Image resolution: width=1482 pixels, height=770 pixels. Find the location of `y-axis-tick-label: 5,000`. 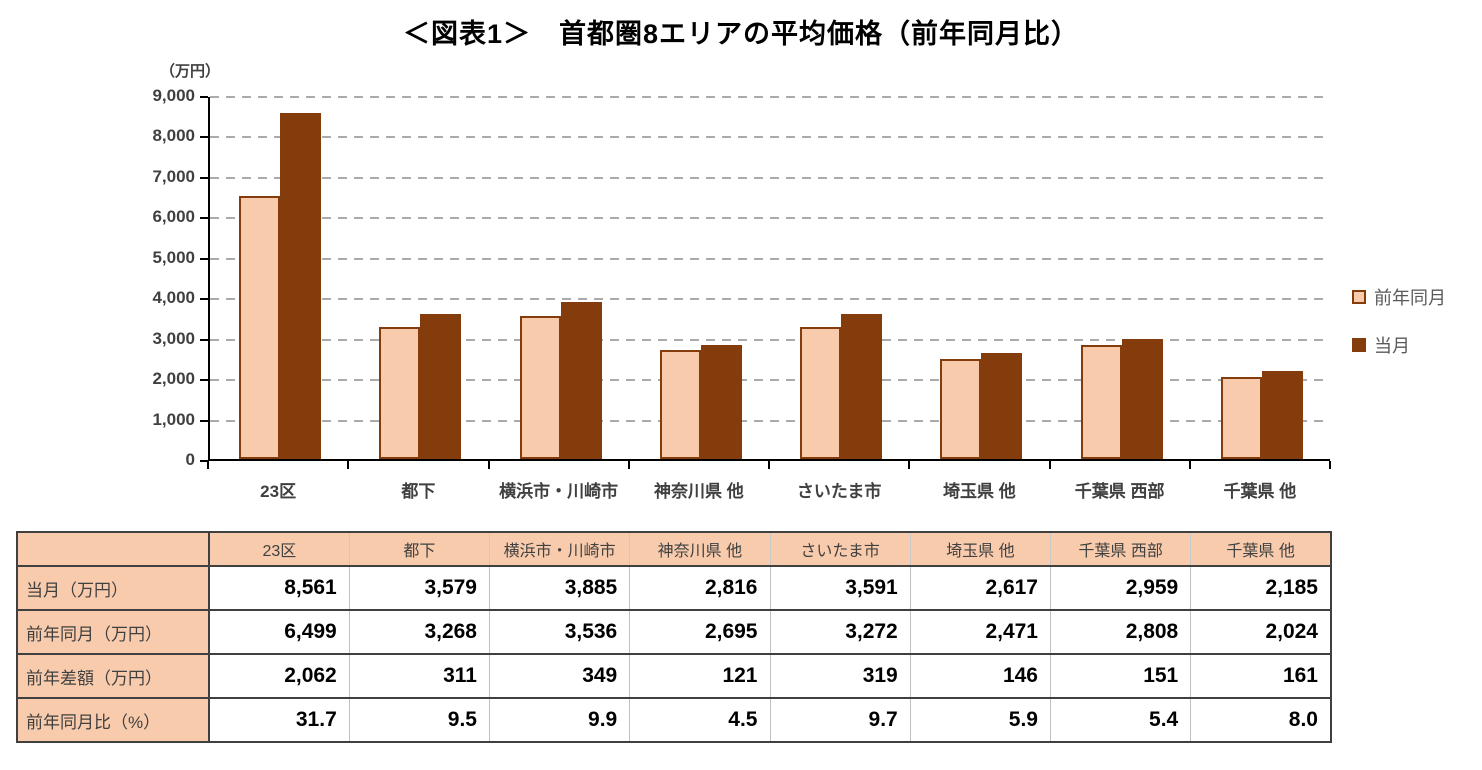

y-axis-tick-label: 5,000 is located at coordinates (173, 257).